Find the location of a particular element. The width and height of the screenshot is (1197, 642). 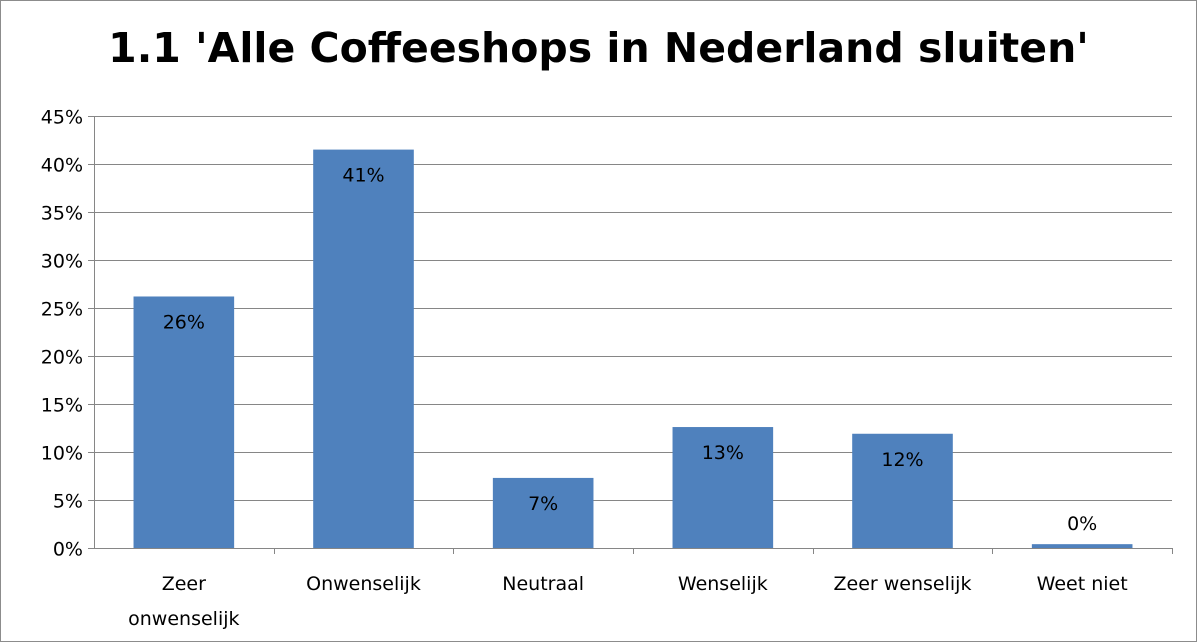

x-tick-label: Zeer wenselijk is located at coordinates (903, 584).